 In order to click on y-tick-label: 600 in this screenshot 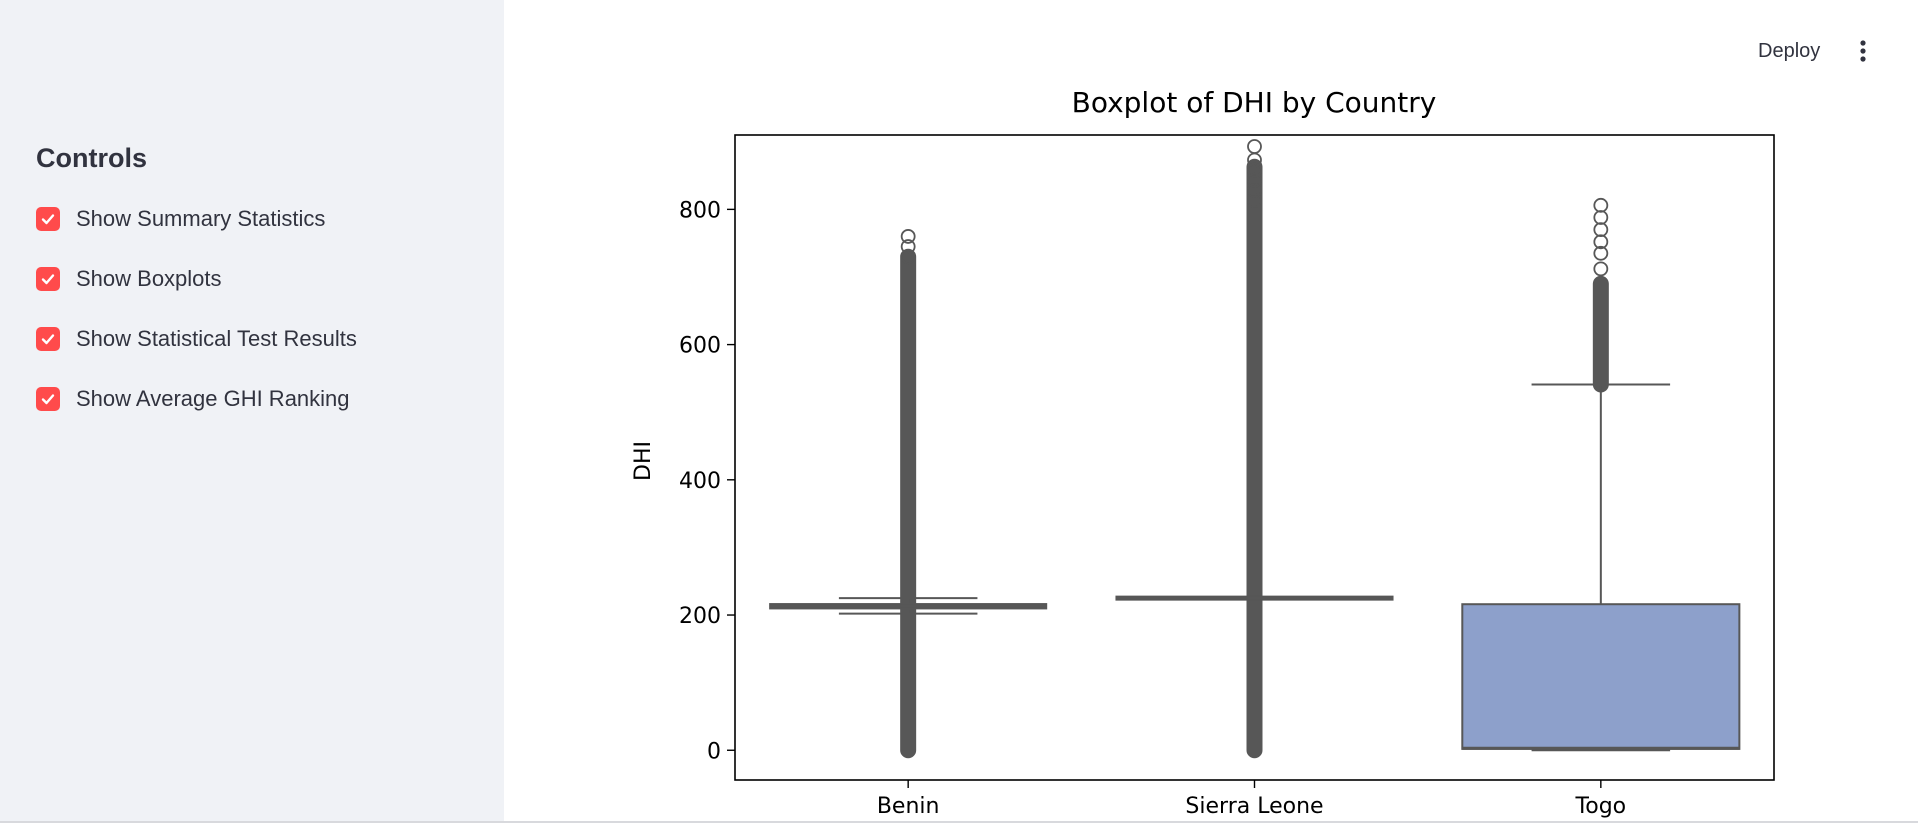, I will do `click(700, 346)`.